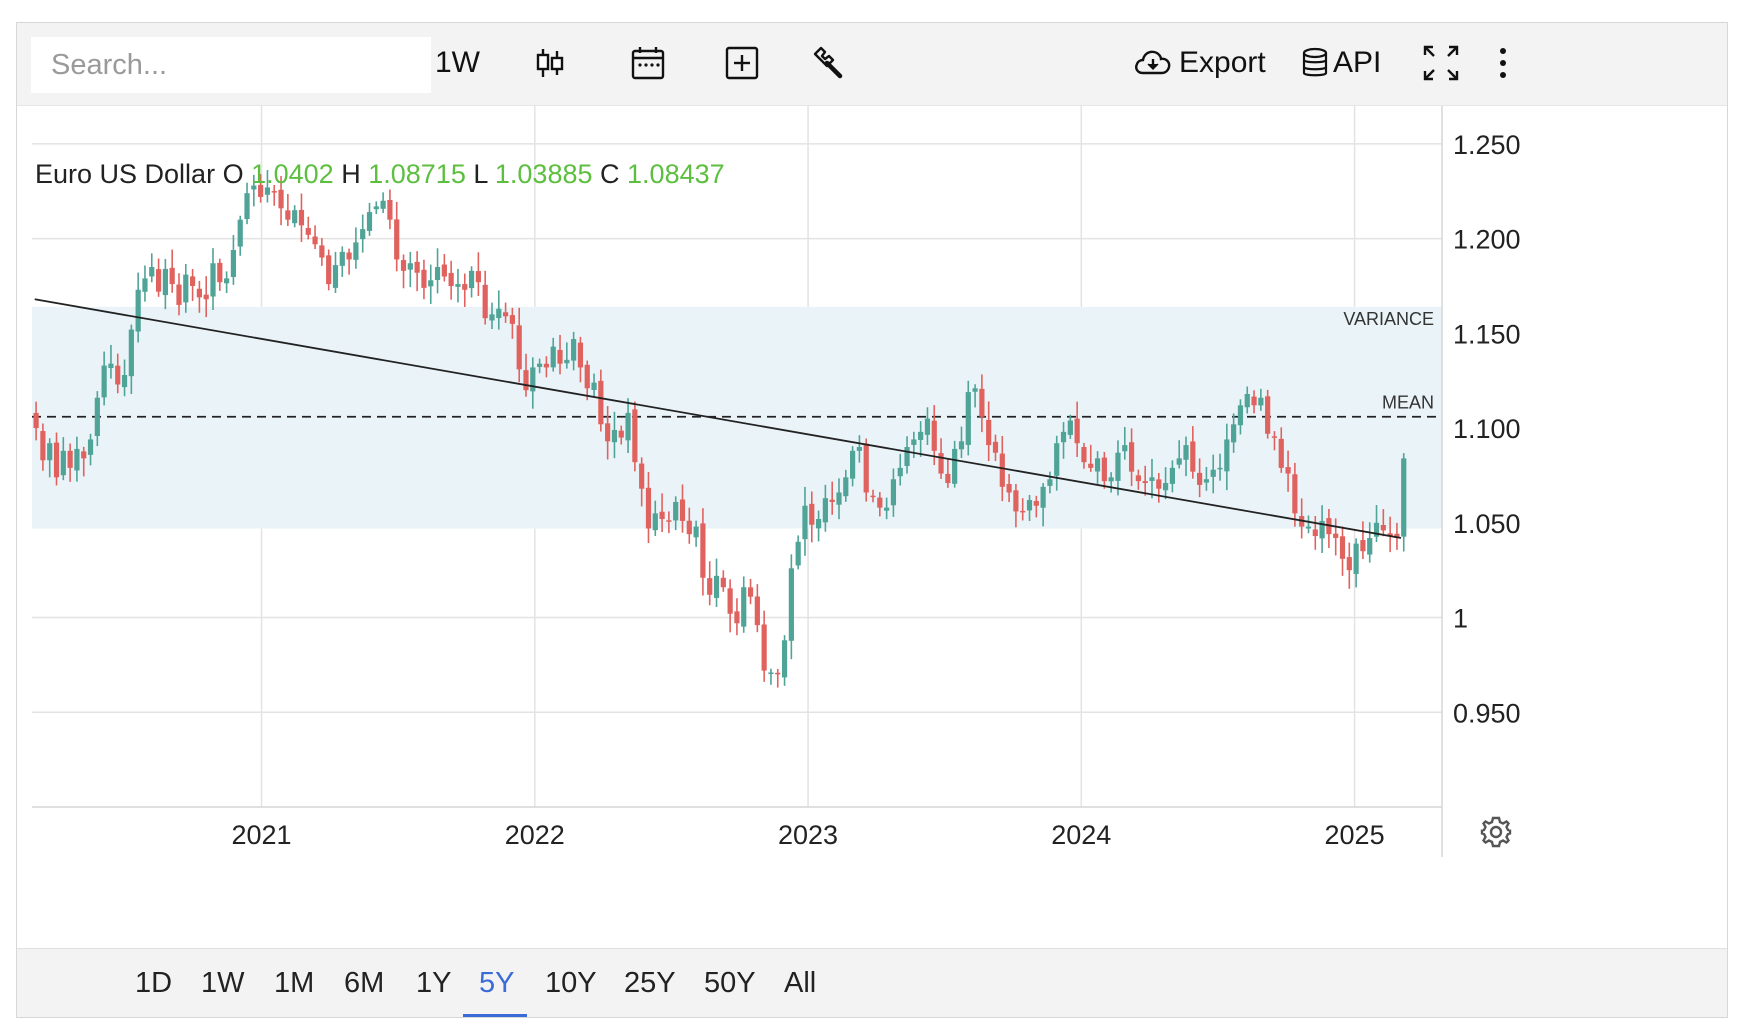 This screenshot has height=1036, width=1744. I want to click on interval-selector: 1W, so click(457, 63).